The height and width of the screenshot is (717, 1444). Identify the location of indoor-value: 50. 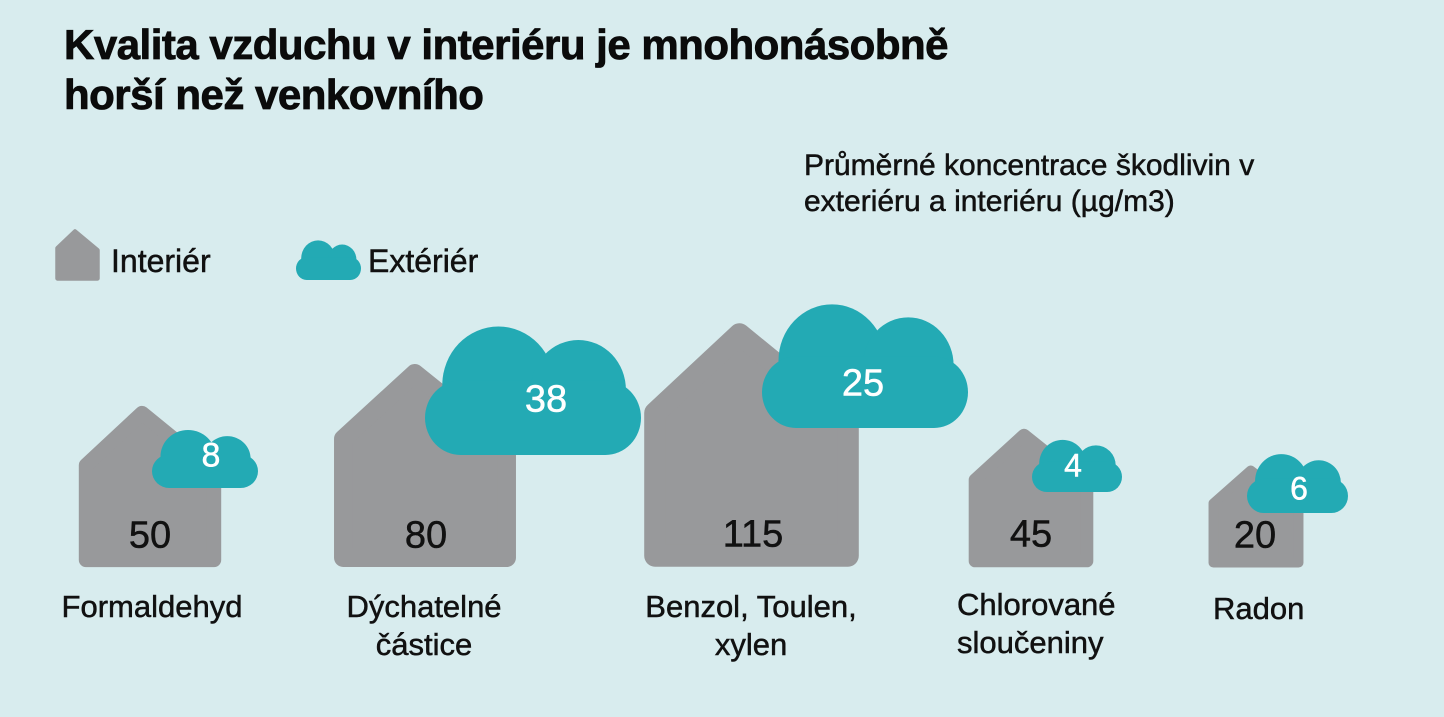
(150, 535).